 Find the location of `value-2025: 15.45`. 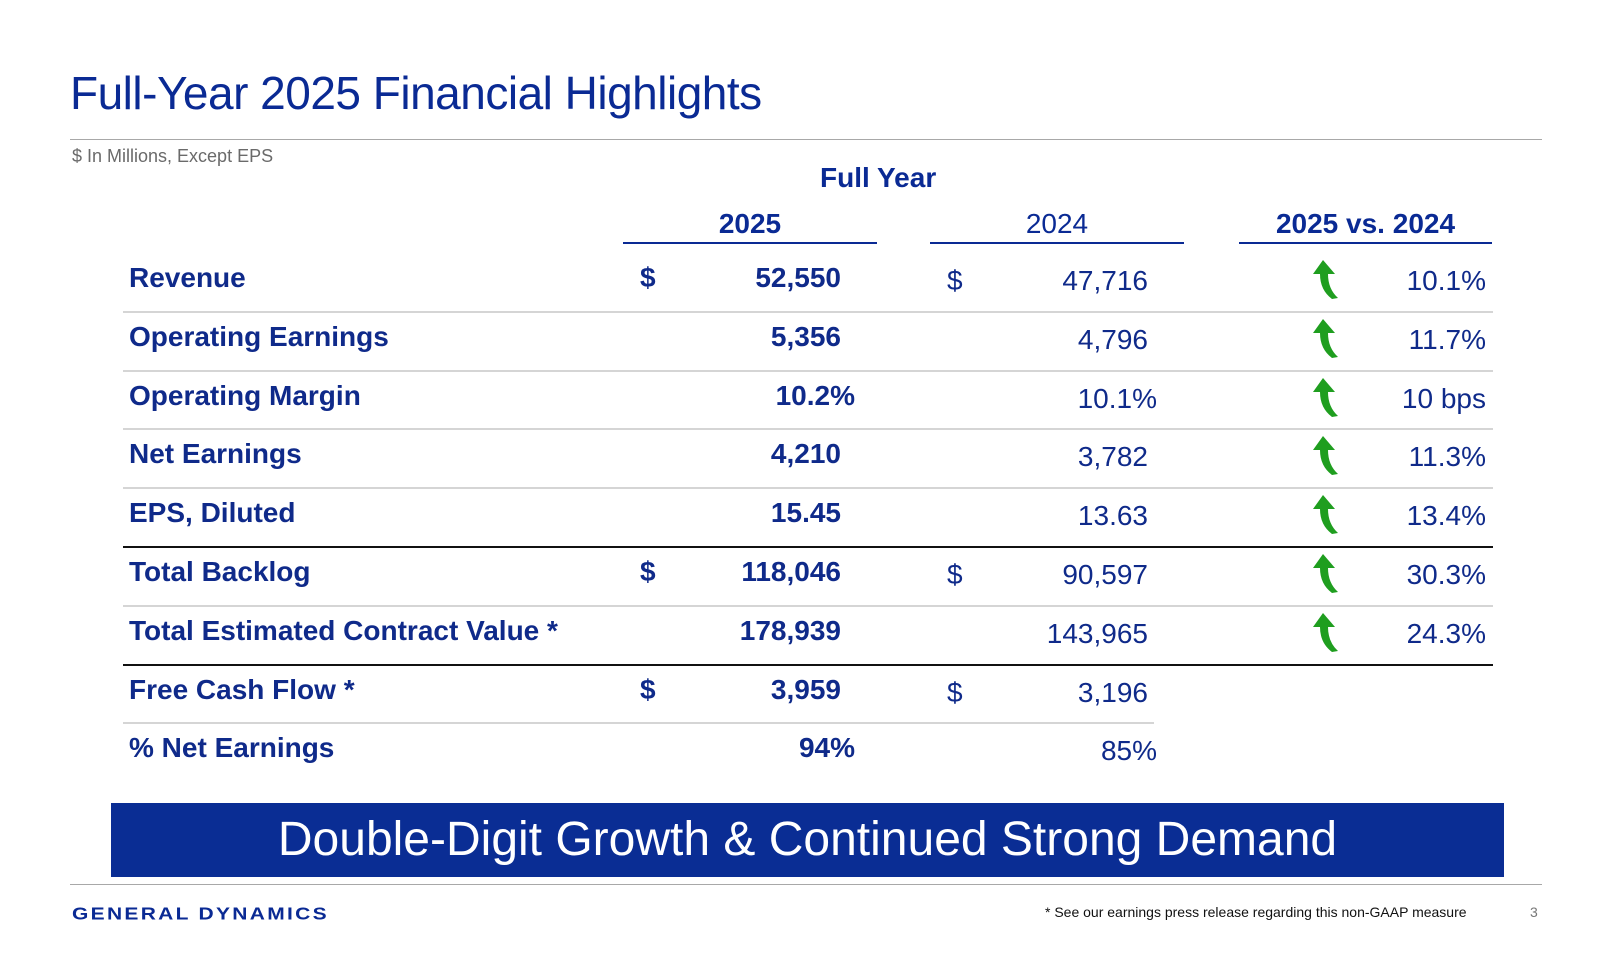

value-2025: 15.45 is located at coordinates (805, 513).